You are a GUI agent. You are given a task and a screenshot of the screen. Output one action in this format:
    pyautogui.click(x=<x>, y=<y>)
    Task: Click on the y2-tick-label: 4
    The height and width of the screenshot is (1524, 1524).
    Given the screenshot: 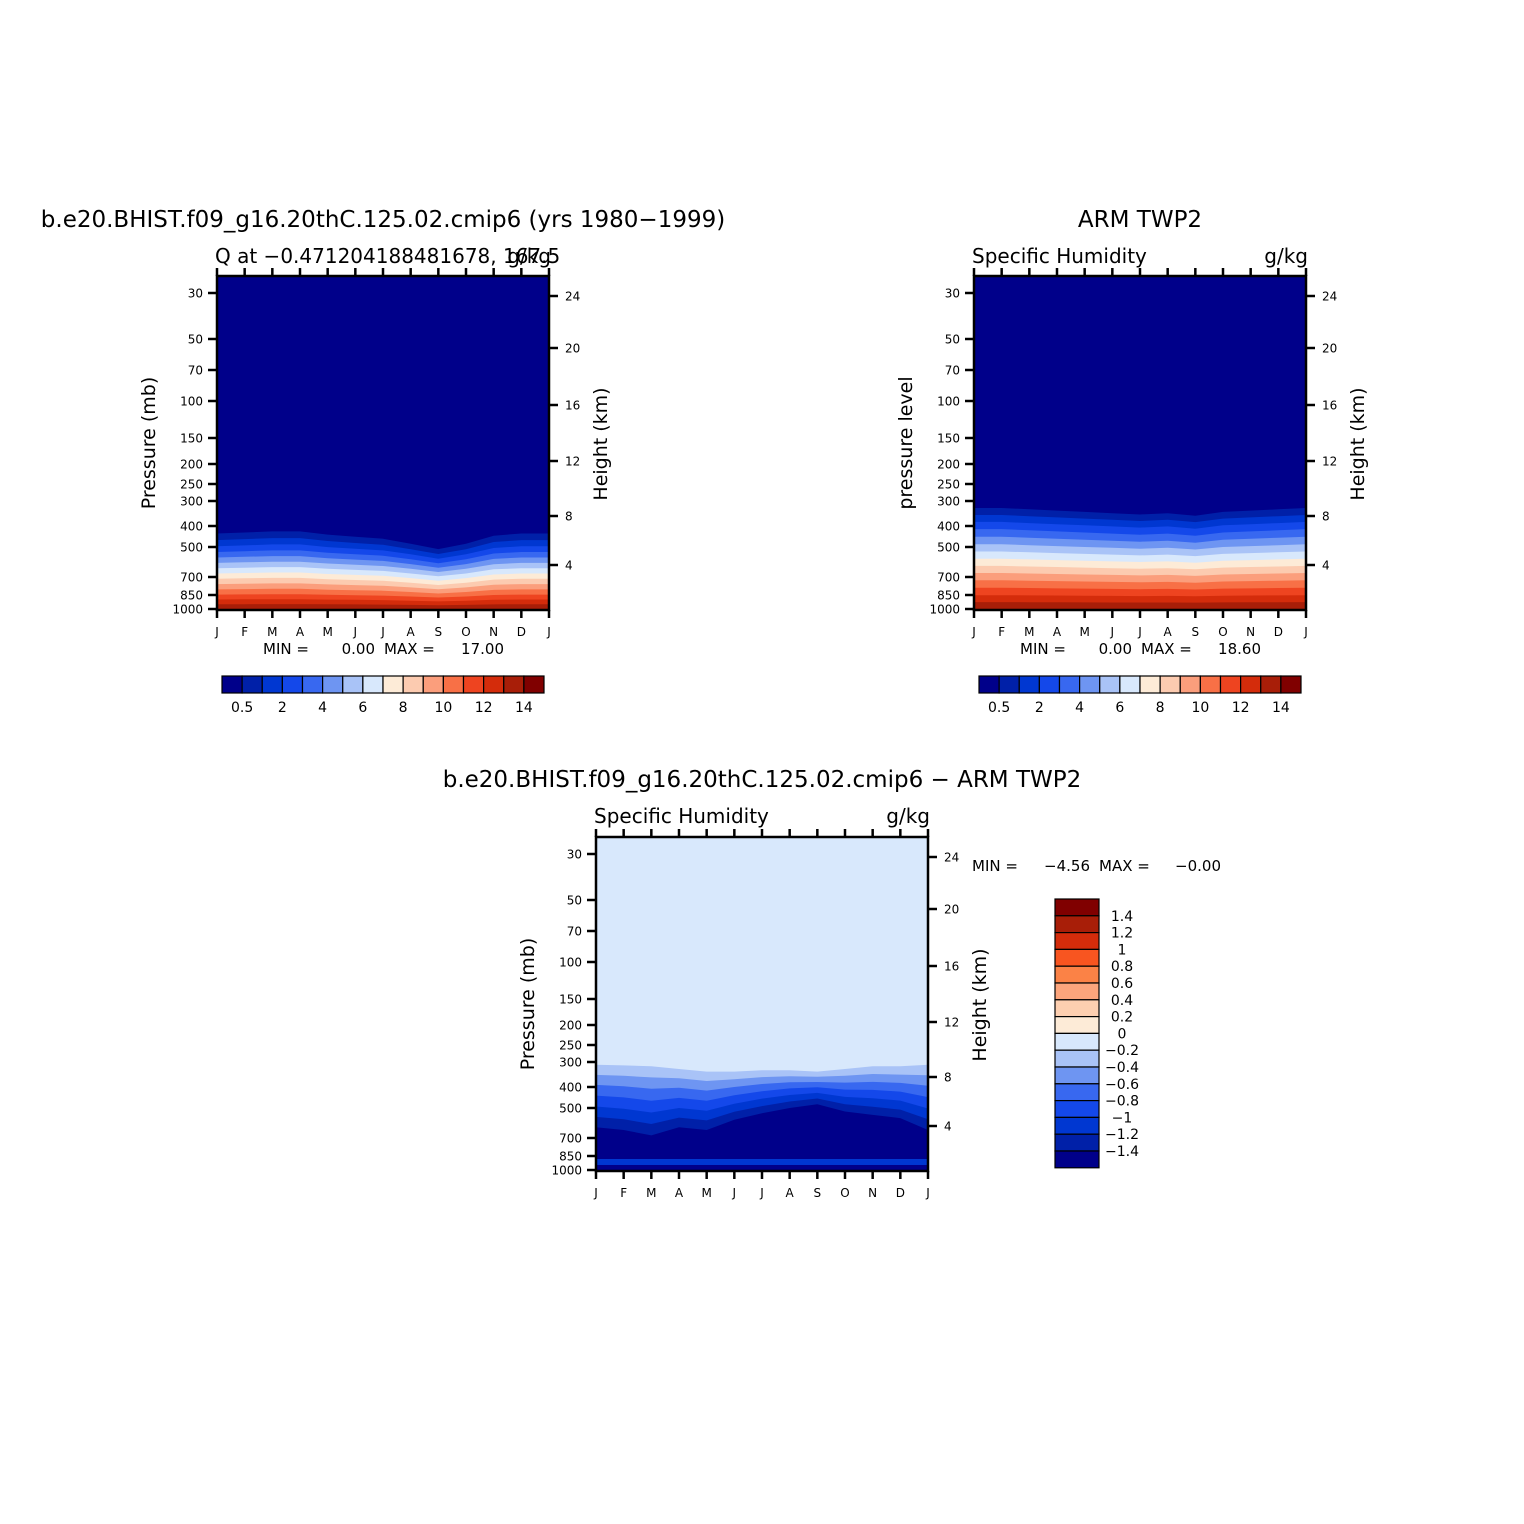 What is the action you would take?
    pyautogui.click(x=1326, y=566)
    